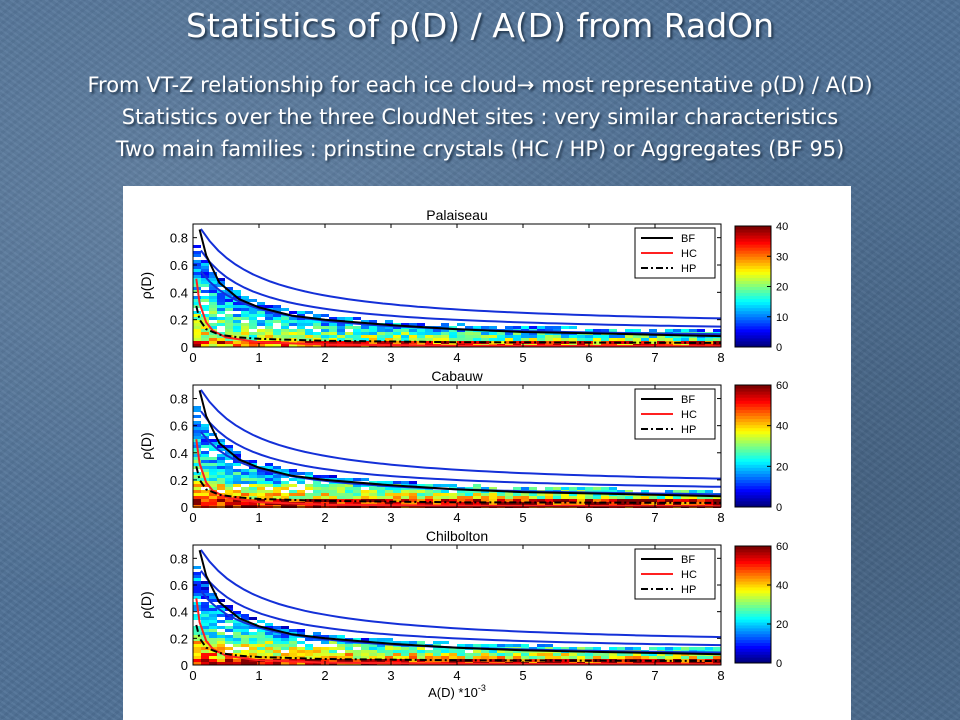 This screenshot has height=720, width=960. What do you see at coordinates (782, 288) in the screenshot?
I see `colorbar-tick-label: 20` at bounding box center [782, 288].